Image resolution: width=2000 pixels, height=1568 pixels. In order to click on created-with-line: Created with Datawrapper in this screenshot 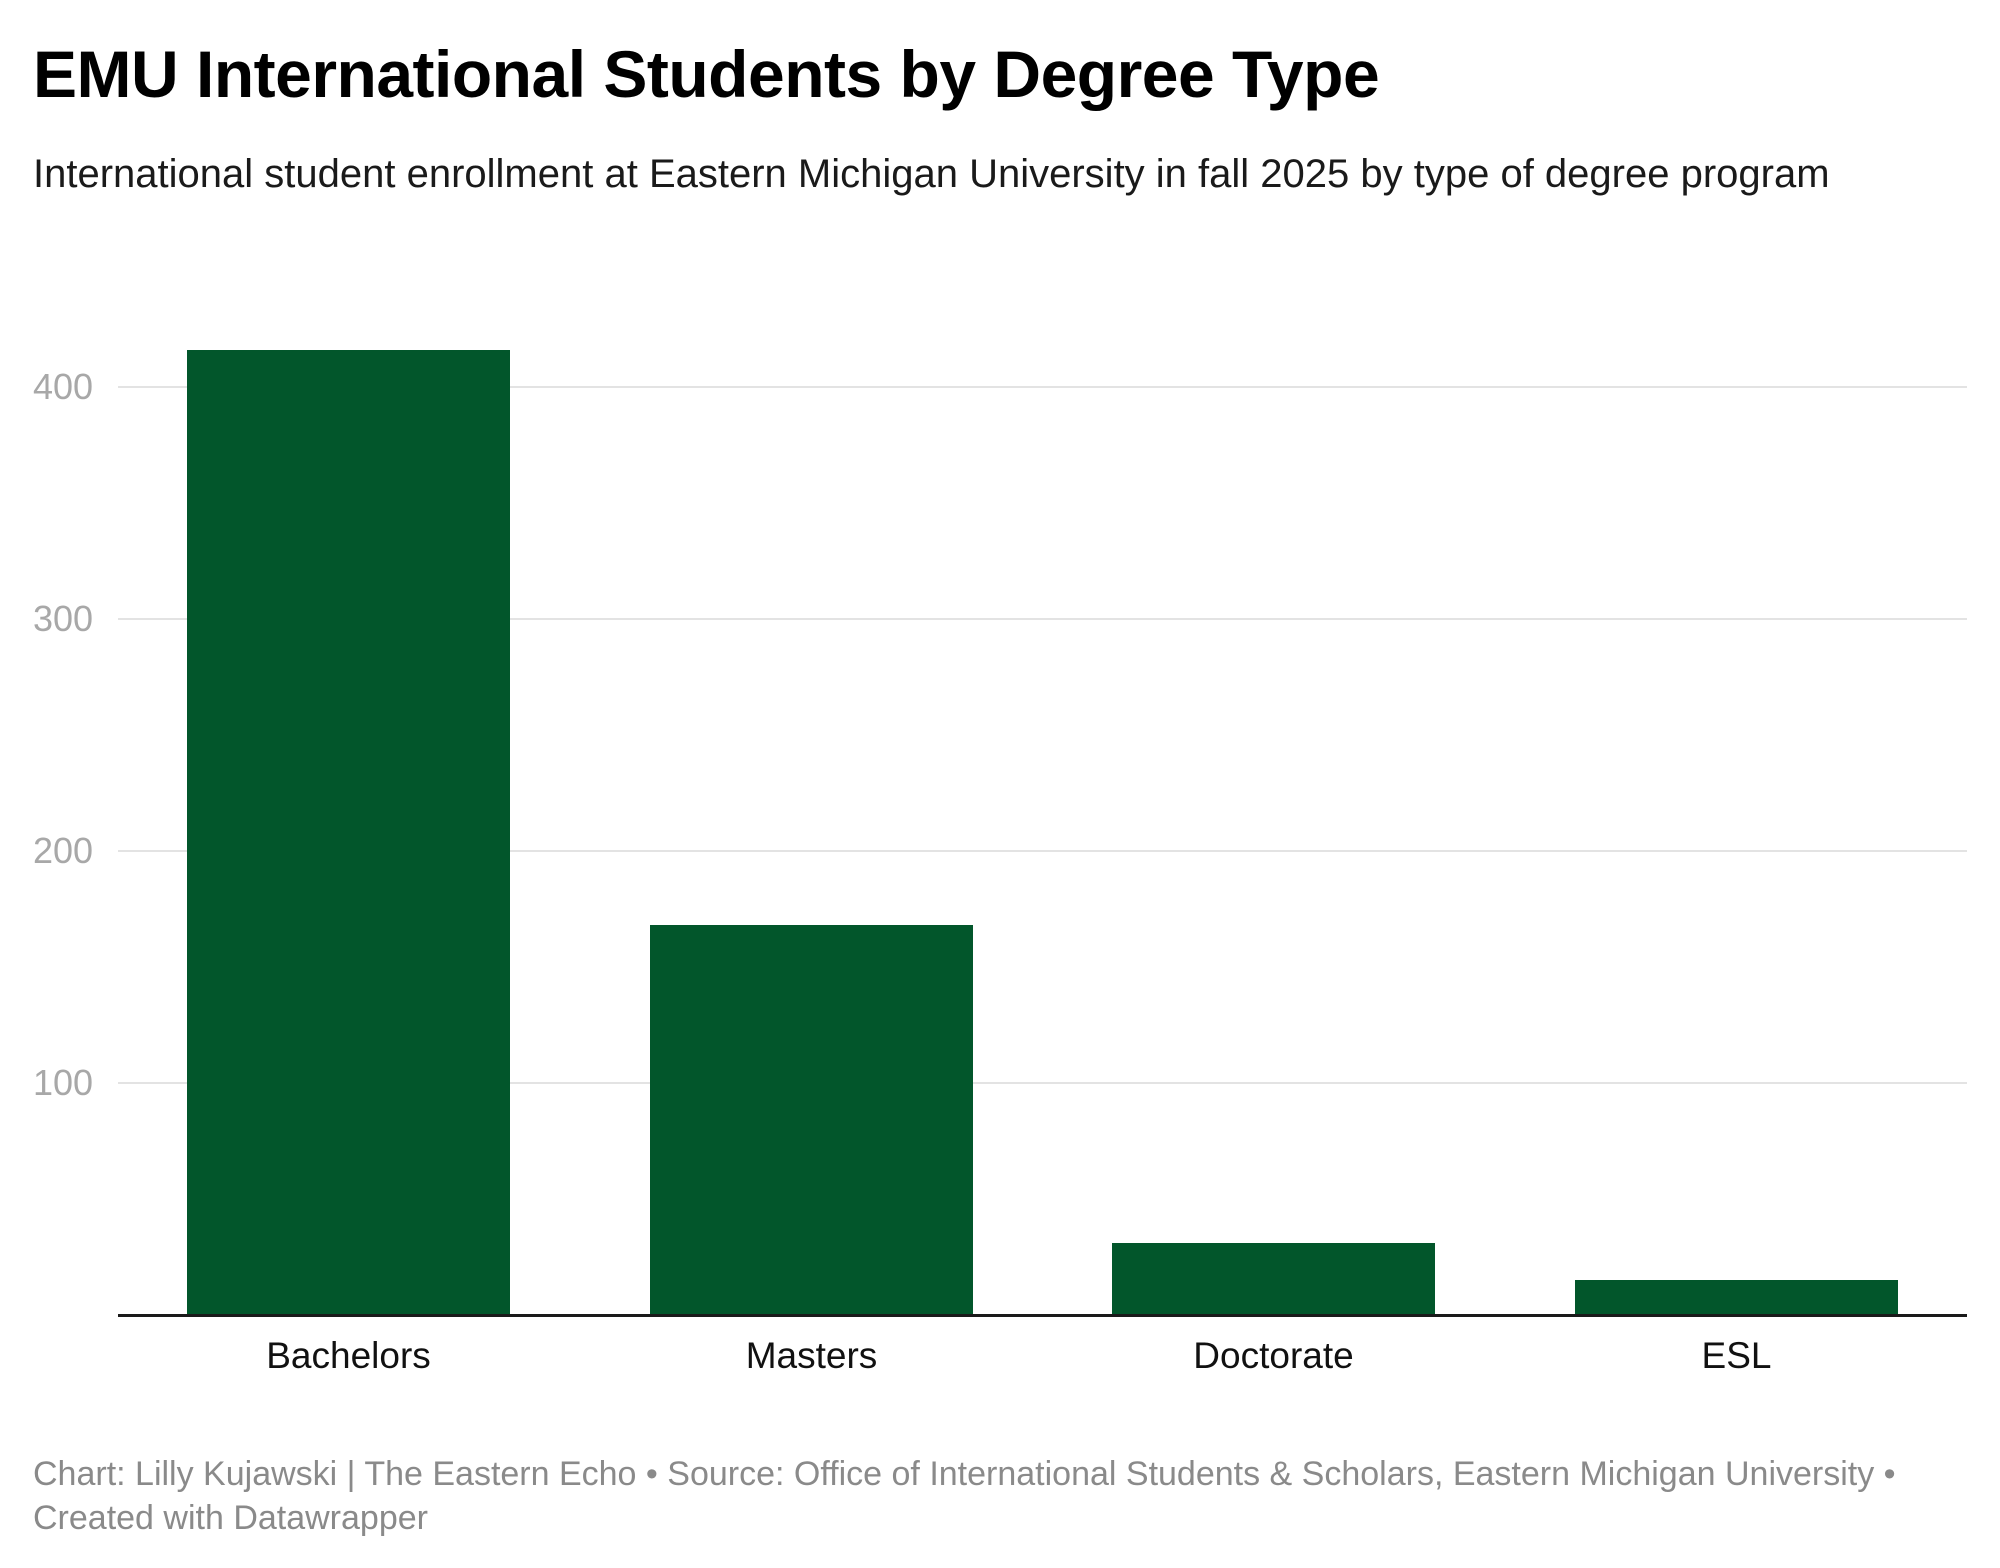, I will do `click(230, 1518)`.